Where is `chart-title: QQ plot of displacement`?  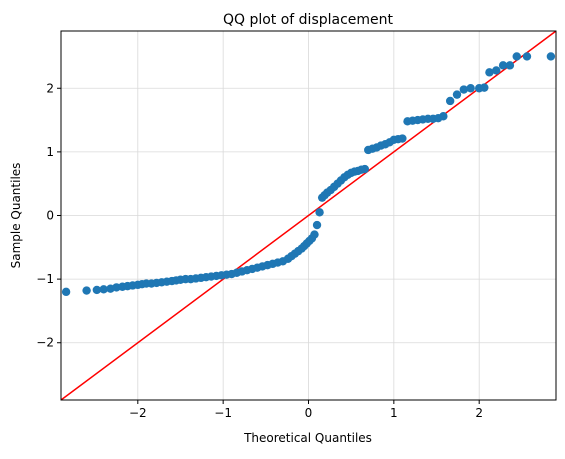
chart-title: QQ plot of displacement is located at coordinates (308, 20).